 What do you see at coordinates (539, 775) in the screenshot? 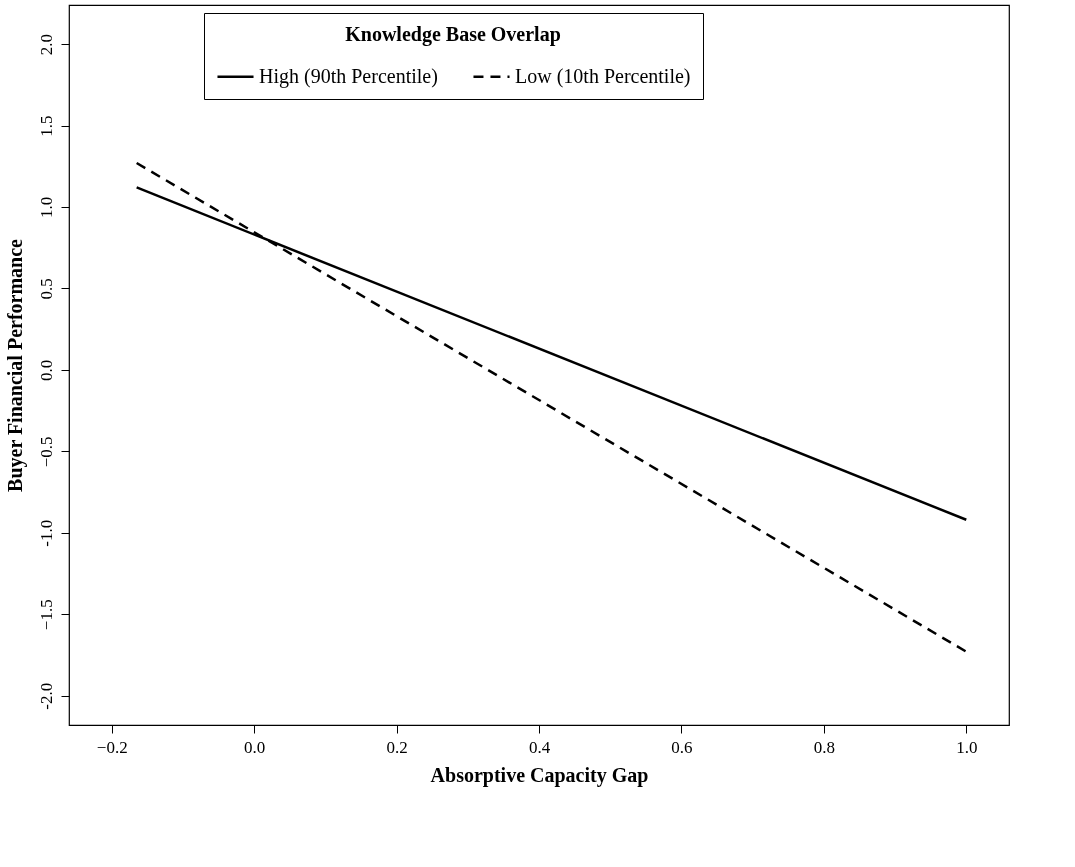
I see `x-axis-title: Absorptive Capacity Gap` at bounding box center [539, 775].